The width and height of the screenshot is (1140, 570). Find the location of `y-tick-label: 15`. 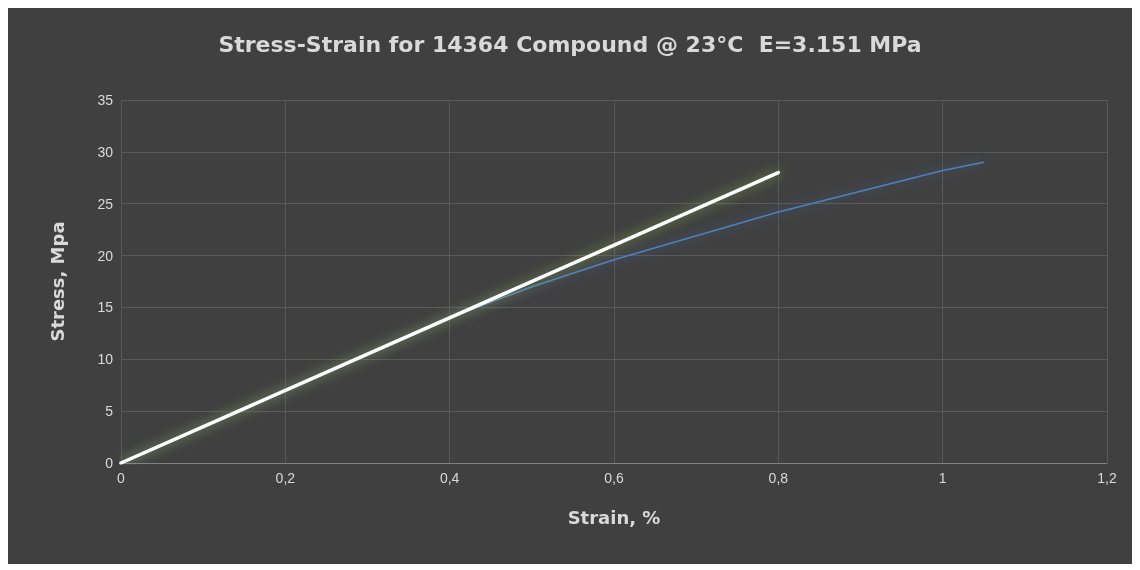

y-tick-label: 15 is located at coordinates (105, 307).